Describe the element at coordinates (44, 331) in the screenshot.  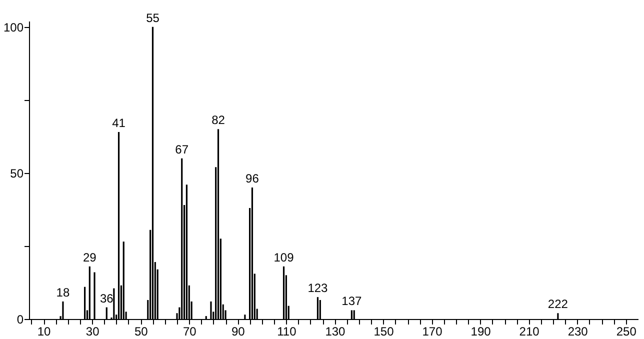
I see `x-tick-label: 10` at that location.